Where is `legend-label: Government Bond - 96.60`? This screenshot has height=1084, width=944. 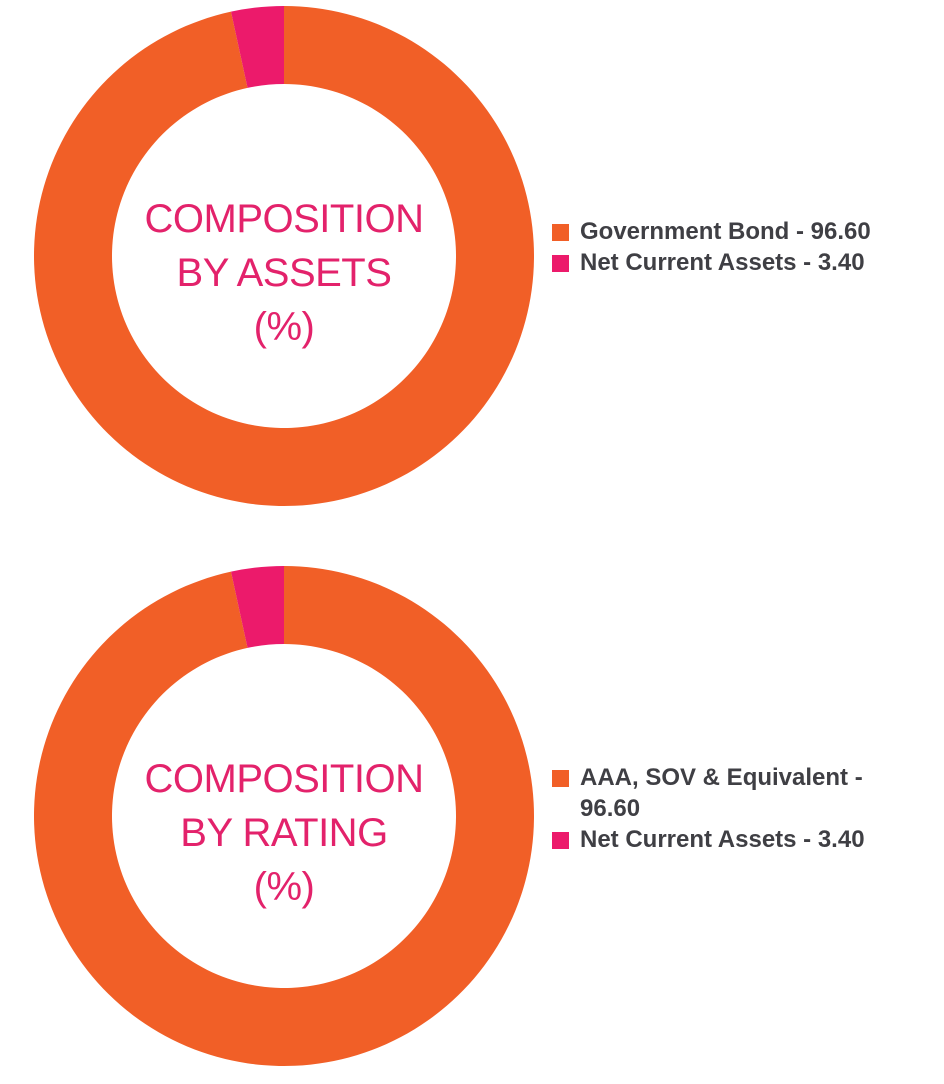
legend-label: Government Bond - 96.60 is located at coordinates (725, 231).